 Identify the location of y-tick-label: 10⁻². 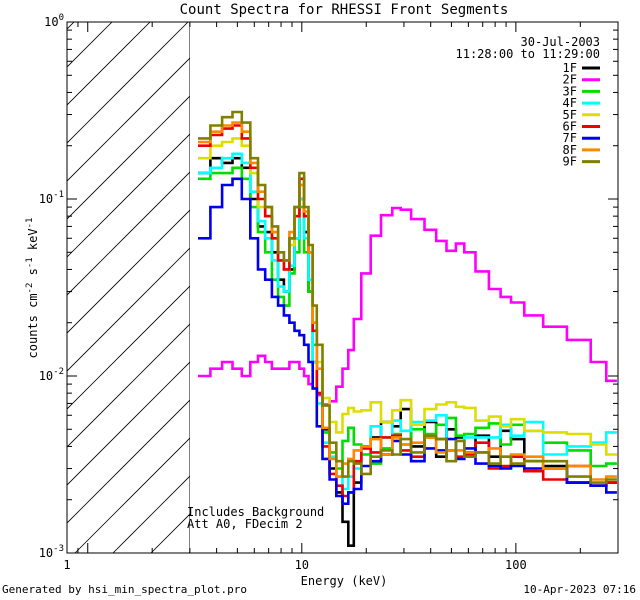
(51, 375).